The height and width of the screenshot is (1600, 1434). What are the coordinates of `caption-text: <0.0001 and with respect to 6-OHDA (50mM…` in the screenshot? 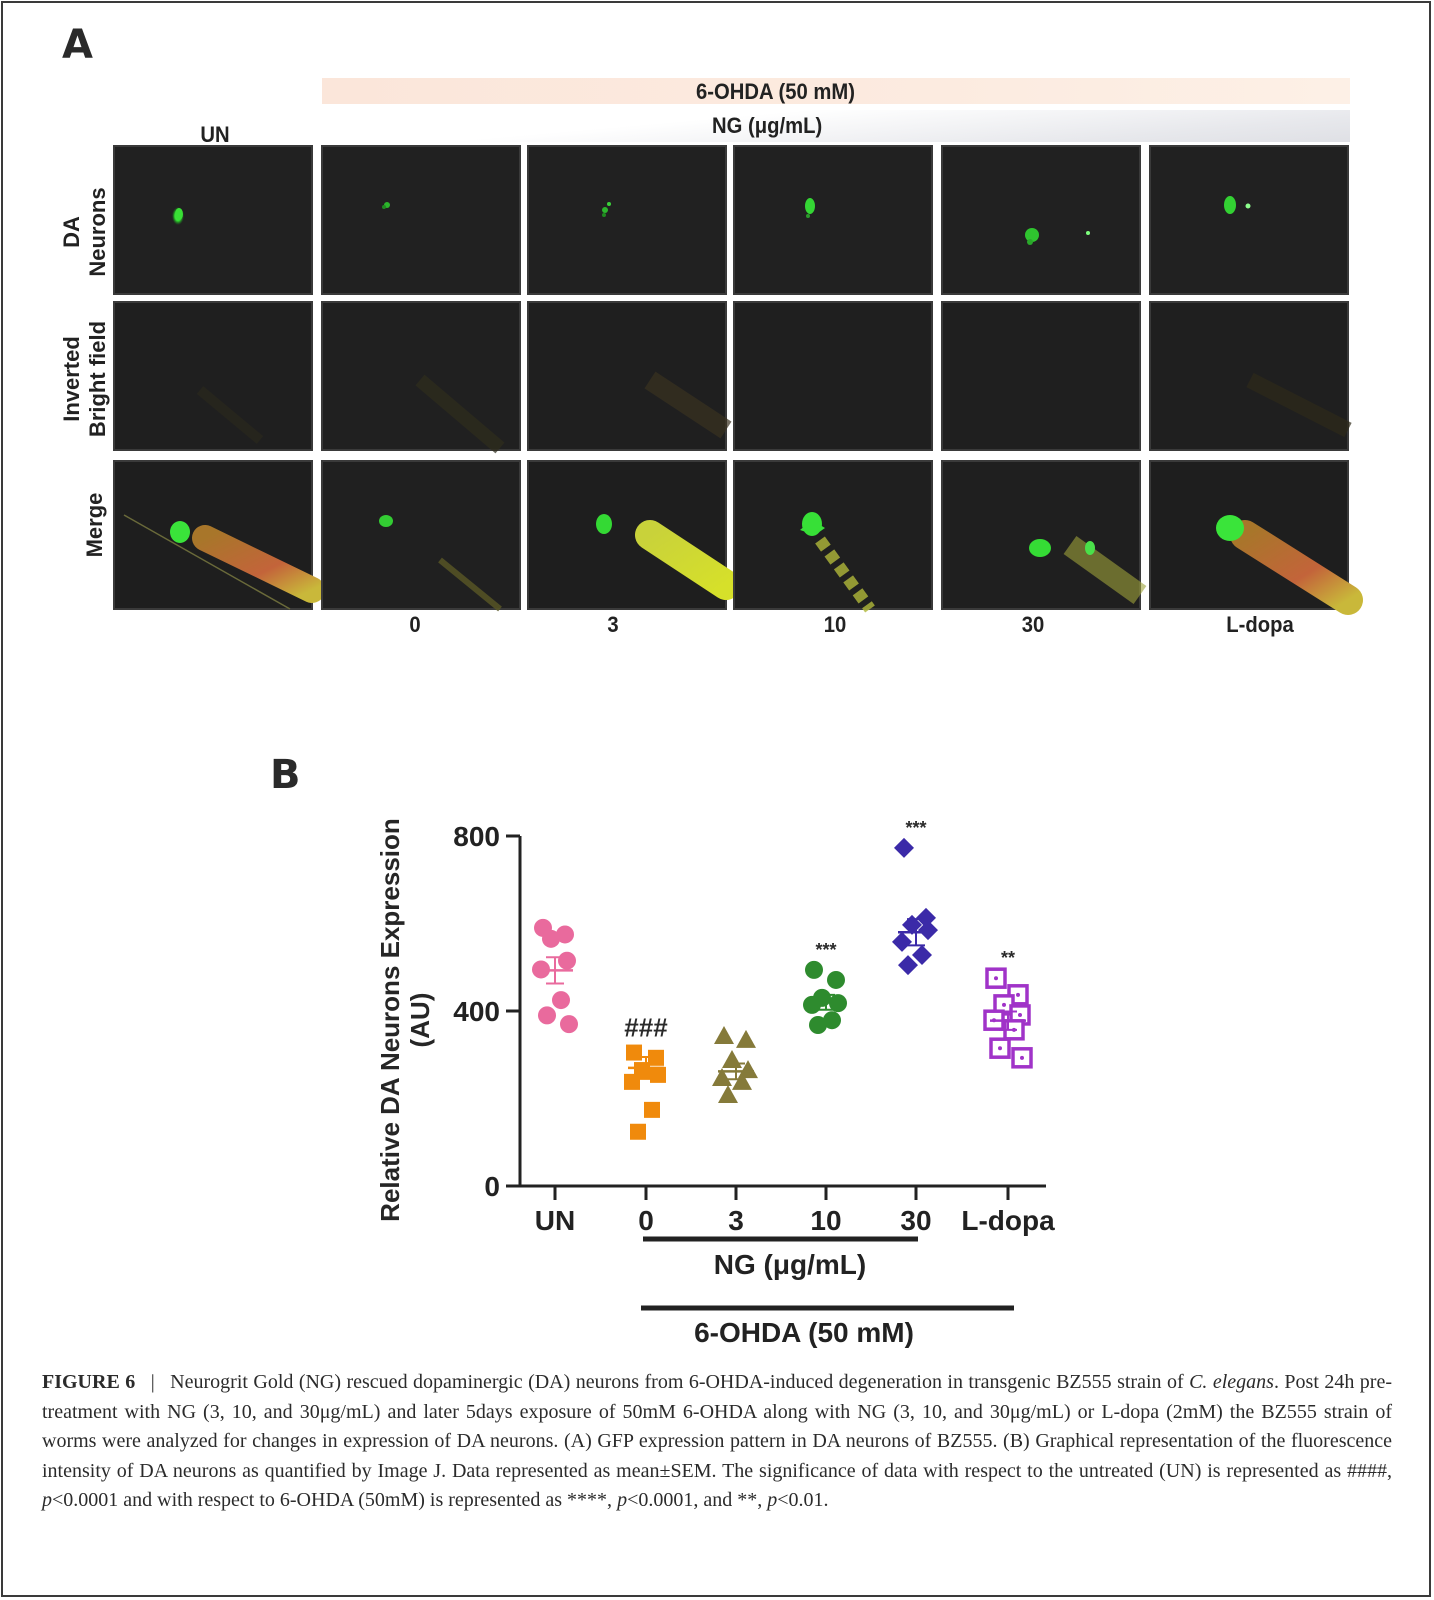 It's located at (335, 1500).